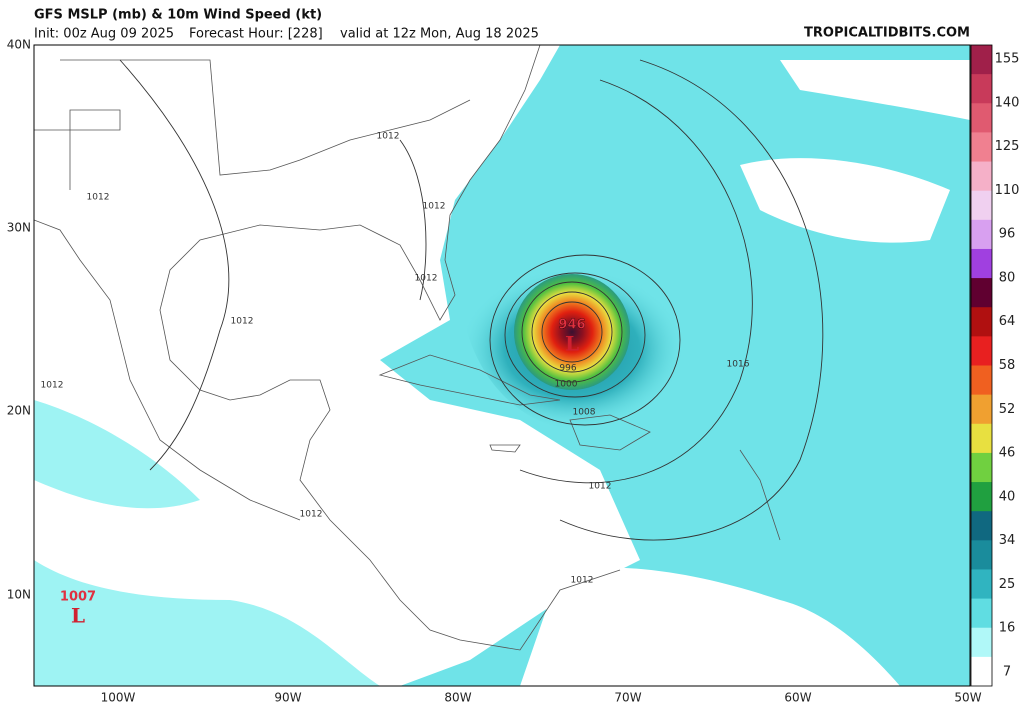 This screenshot has height=706, width=1024. Describe the element at coordinates (995, 365) in the screenshot. I see `colorbar: 155 140 125 110 96 80 64 58 52 46 40 34 25 16 7` at that location.